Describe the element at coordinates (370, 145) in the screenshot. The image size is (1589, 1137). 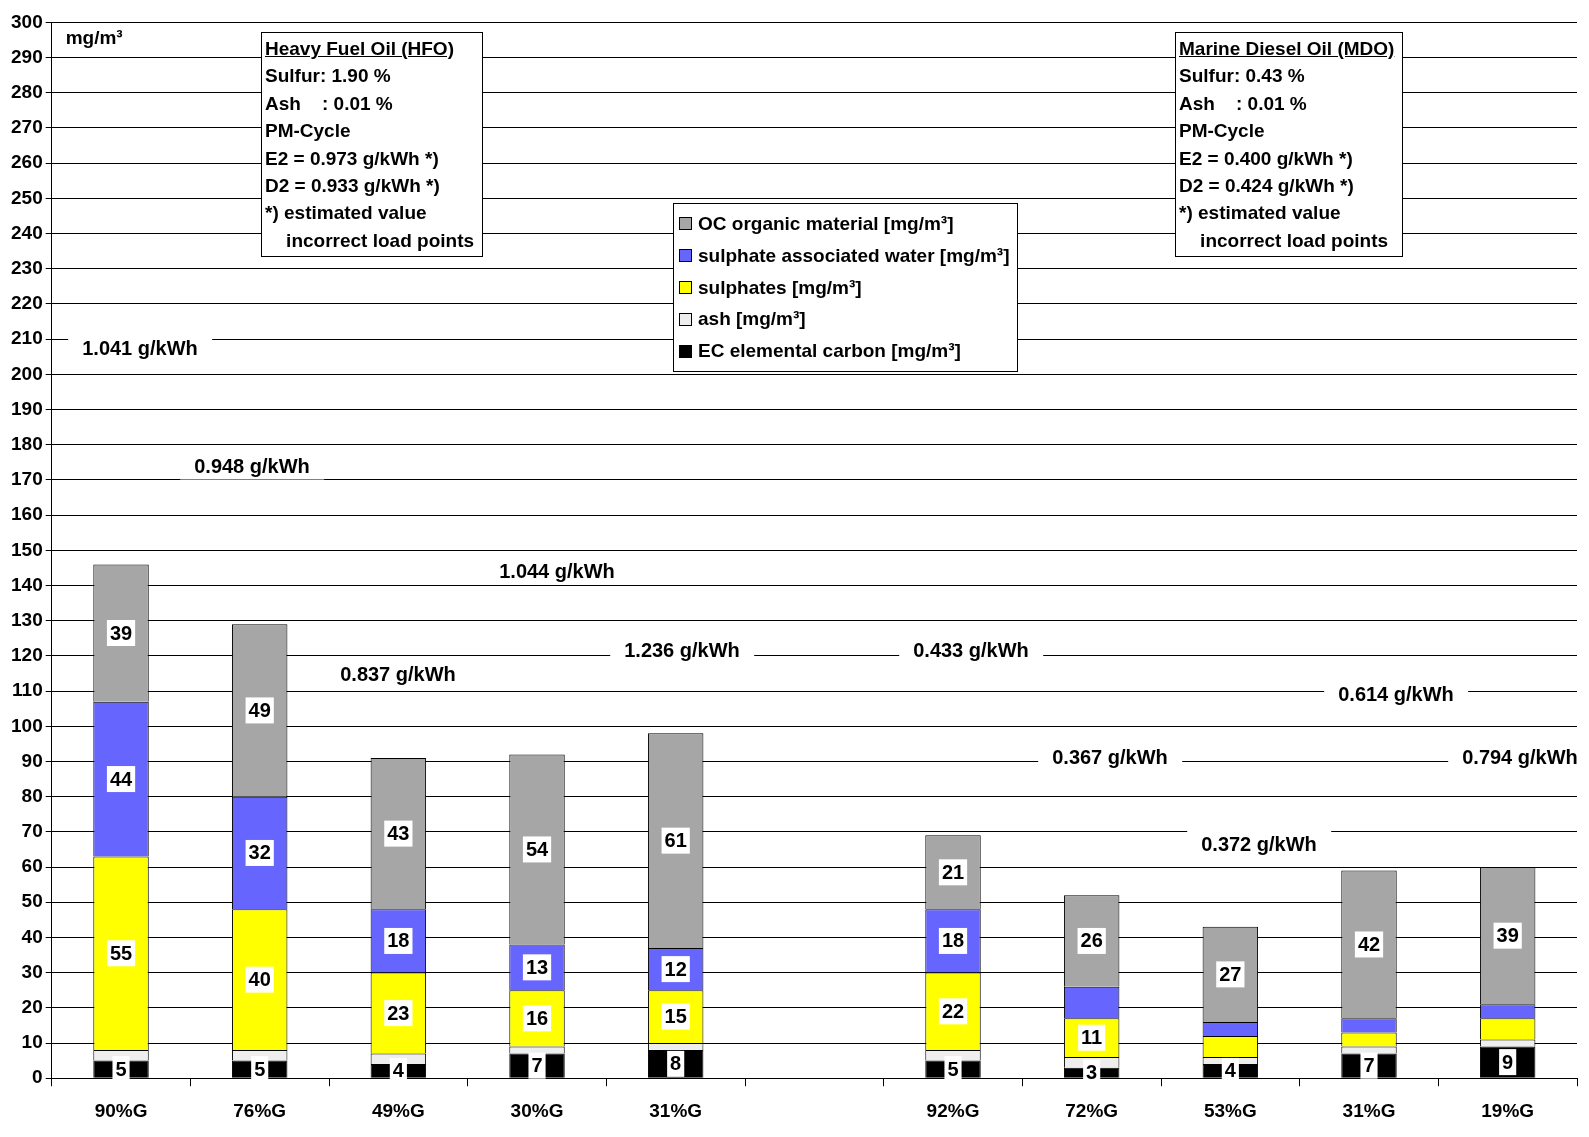
I see `annotation: Heavy Fuel Oil (HFO) Sulfur: 1.90 % Ash : 0.01 % PM-Cycle E2 = 0.973 g/kWh *) D2 = 0.933 g/kWh *) *) estimated value incorrect load points` at that location.